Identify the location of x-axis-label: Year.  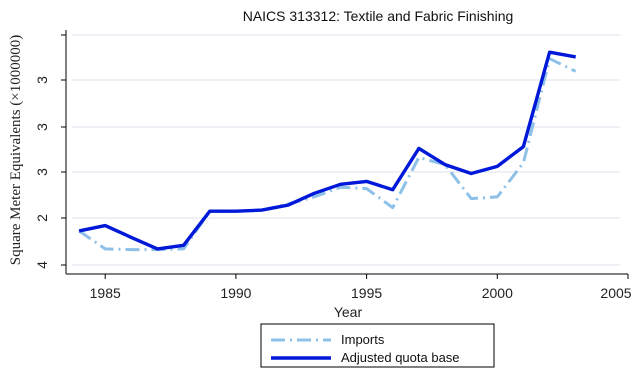
(348, 312).